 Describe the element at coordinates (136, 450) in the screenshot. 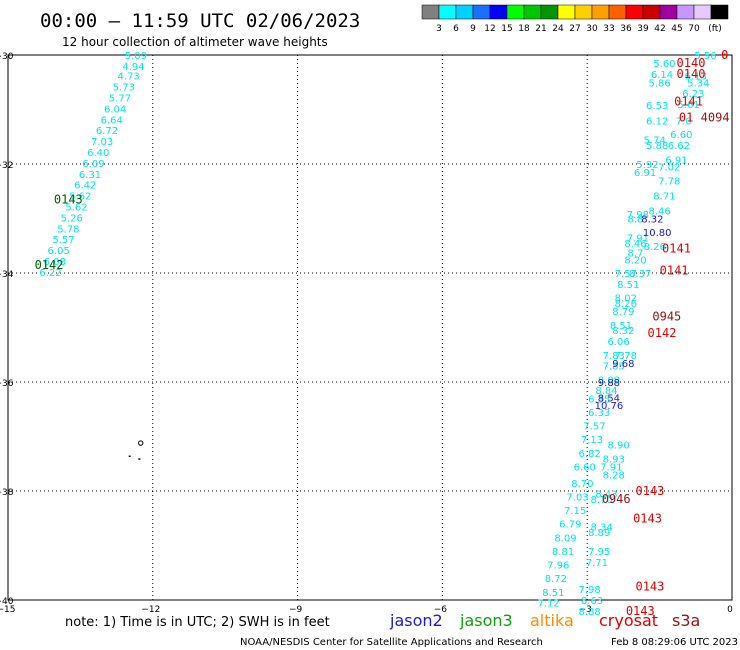

I see `island` at that location.